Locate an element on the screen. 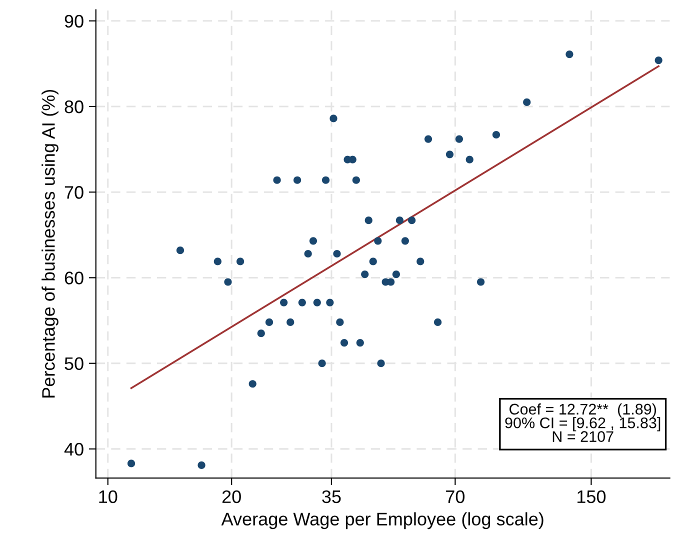 Image resolution: width=680 pixels, height=542 pixels. x-axis-title: Average Wage per Employee (log scale) is located at coordinates (382, 521).